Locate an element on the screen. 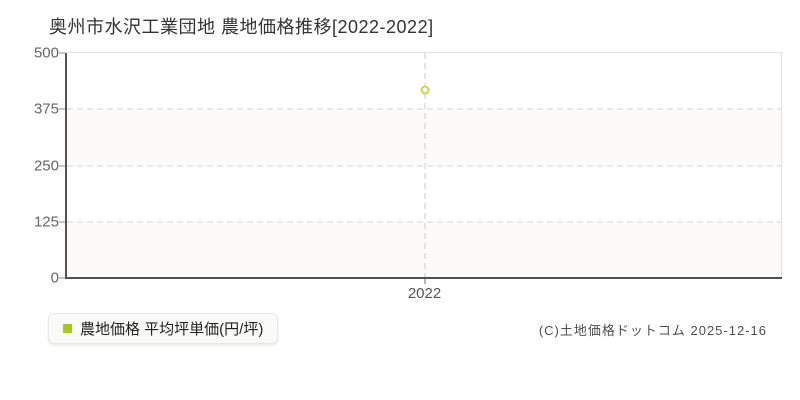 Image resolution: width=800 pixels, height=400 pixels. x-axis-label: 2022 is located at coordinates (424, 293).